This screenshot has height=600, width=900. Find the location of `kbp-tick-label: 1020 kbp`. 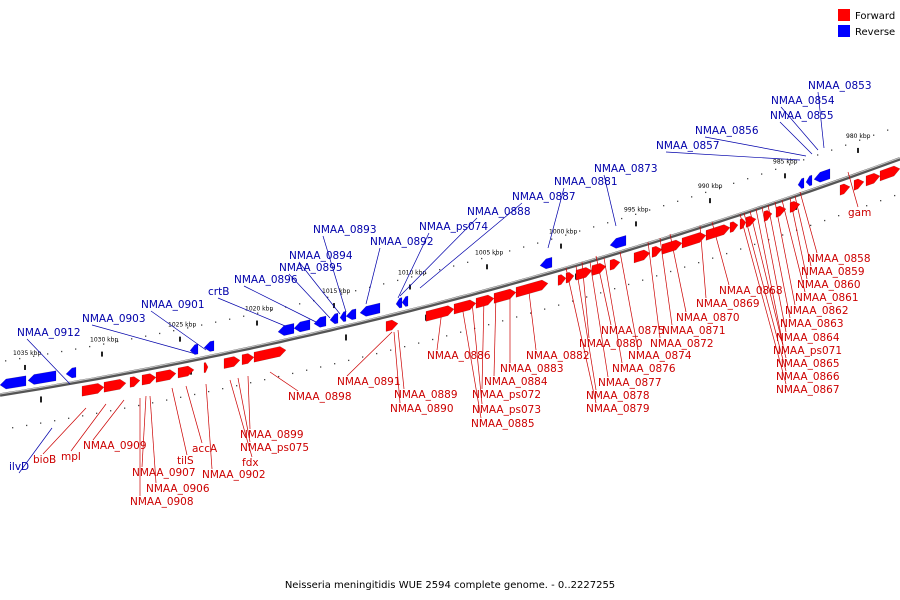

kbp-tick-label: 1020 kbp is located at coordinates (259, 309).